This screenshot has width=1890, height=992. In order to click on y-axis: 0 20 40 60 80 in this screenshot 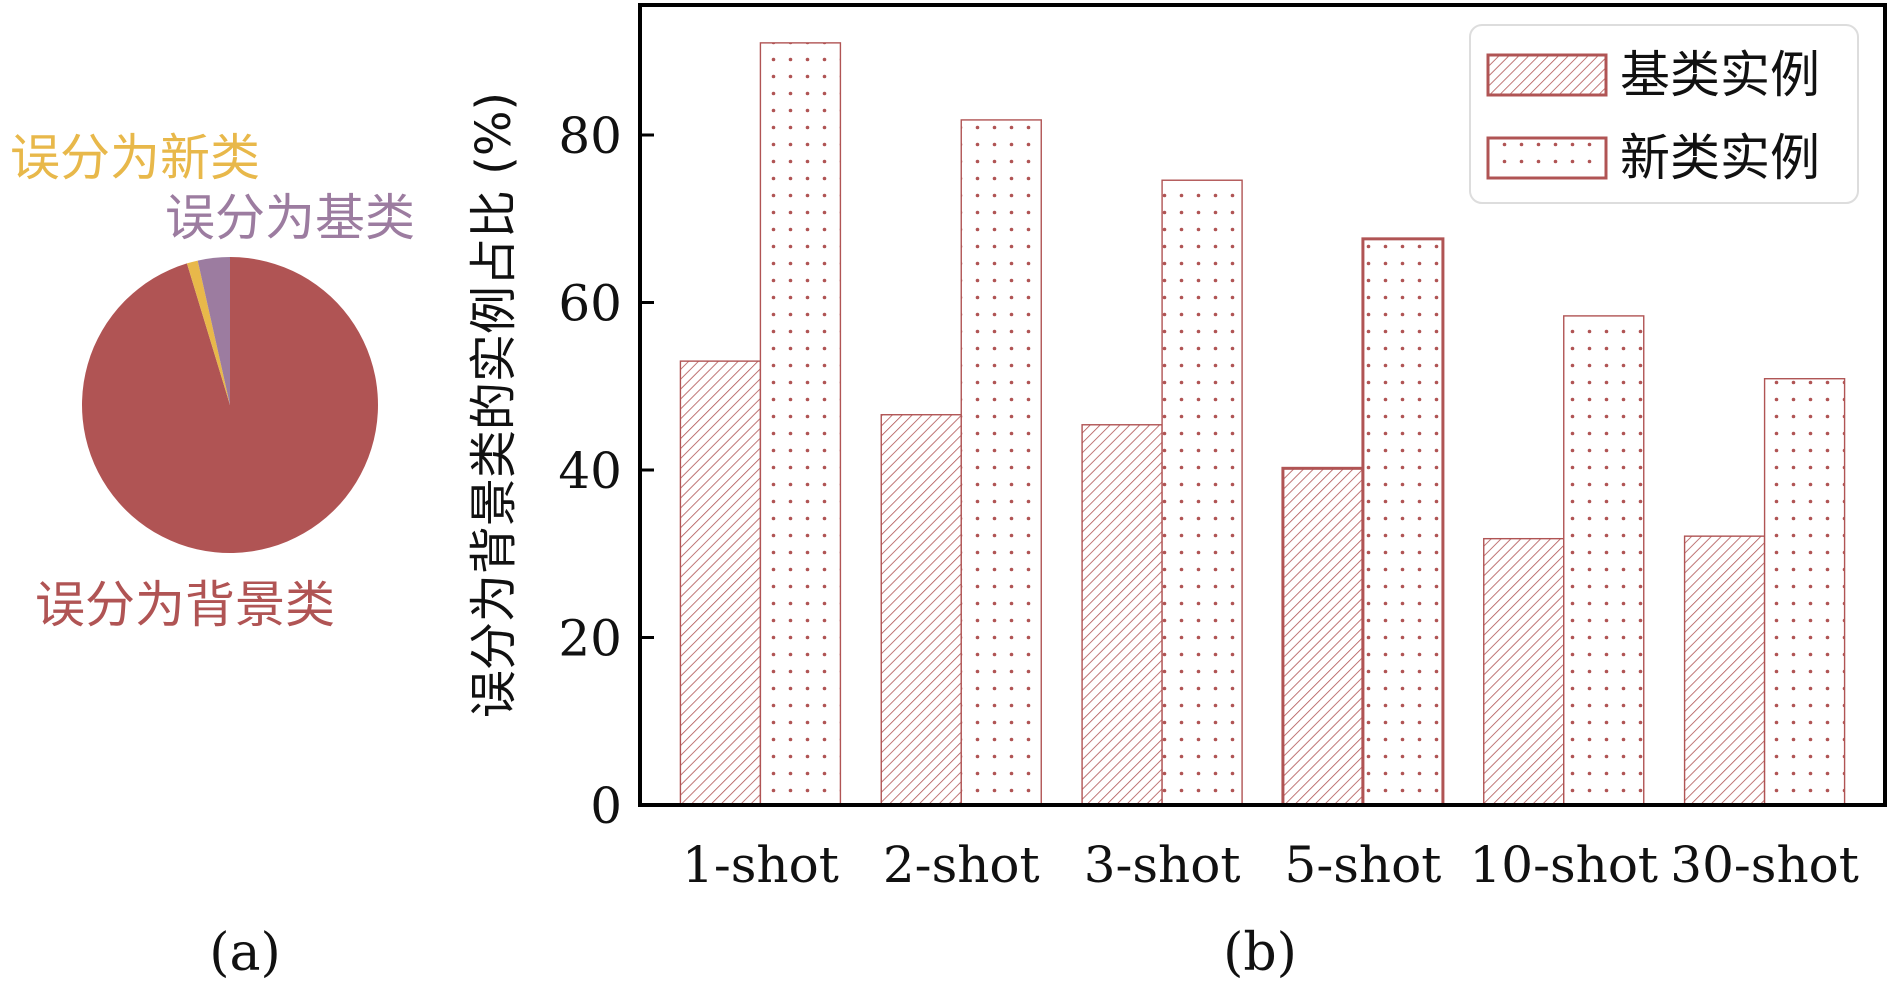, I will do `click(606, 471)`.